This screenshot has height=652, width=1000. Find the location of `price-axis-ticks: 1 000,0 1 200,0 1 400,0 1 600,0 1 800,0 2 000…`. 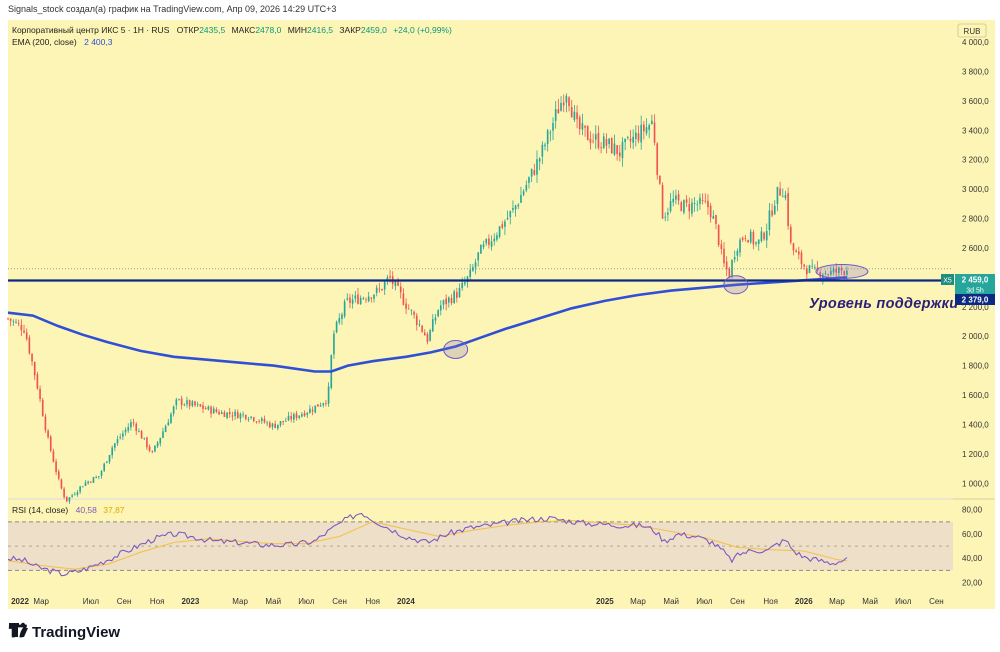

price-axis-ticks: 1 000,0 1 200,0 1 400,0 1 600,0 1 800,0 2 000… is located at coordinates (975, 263).